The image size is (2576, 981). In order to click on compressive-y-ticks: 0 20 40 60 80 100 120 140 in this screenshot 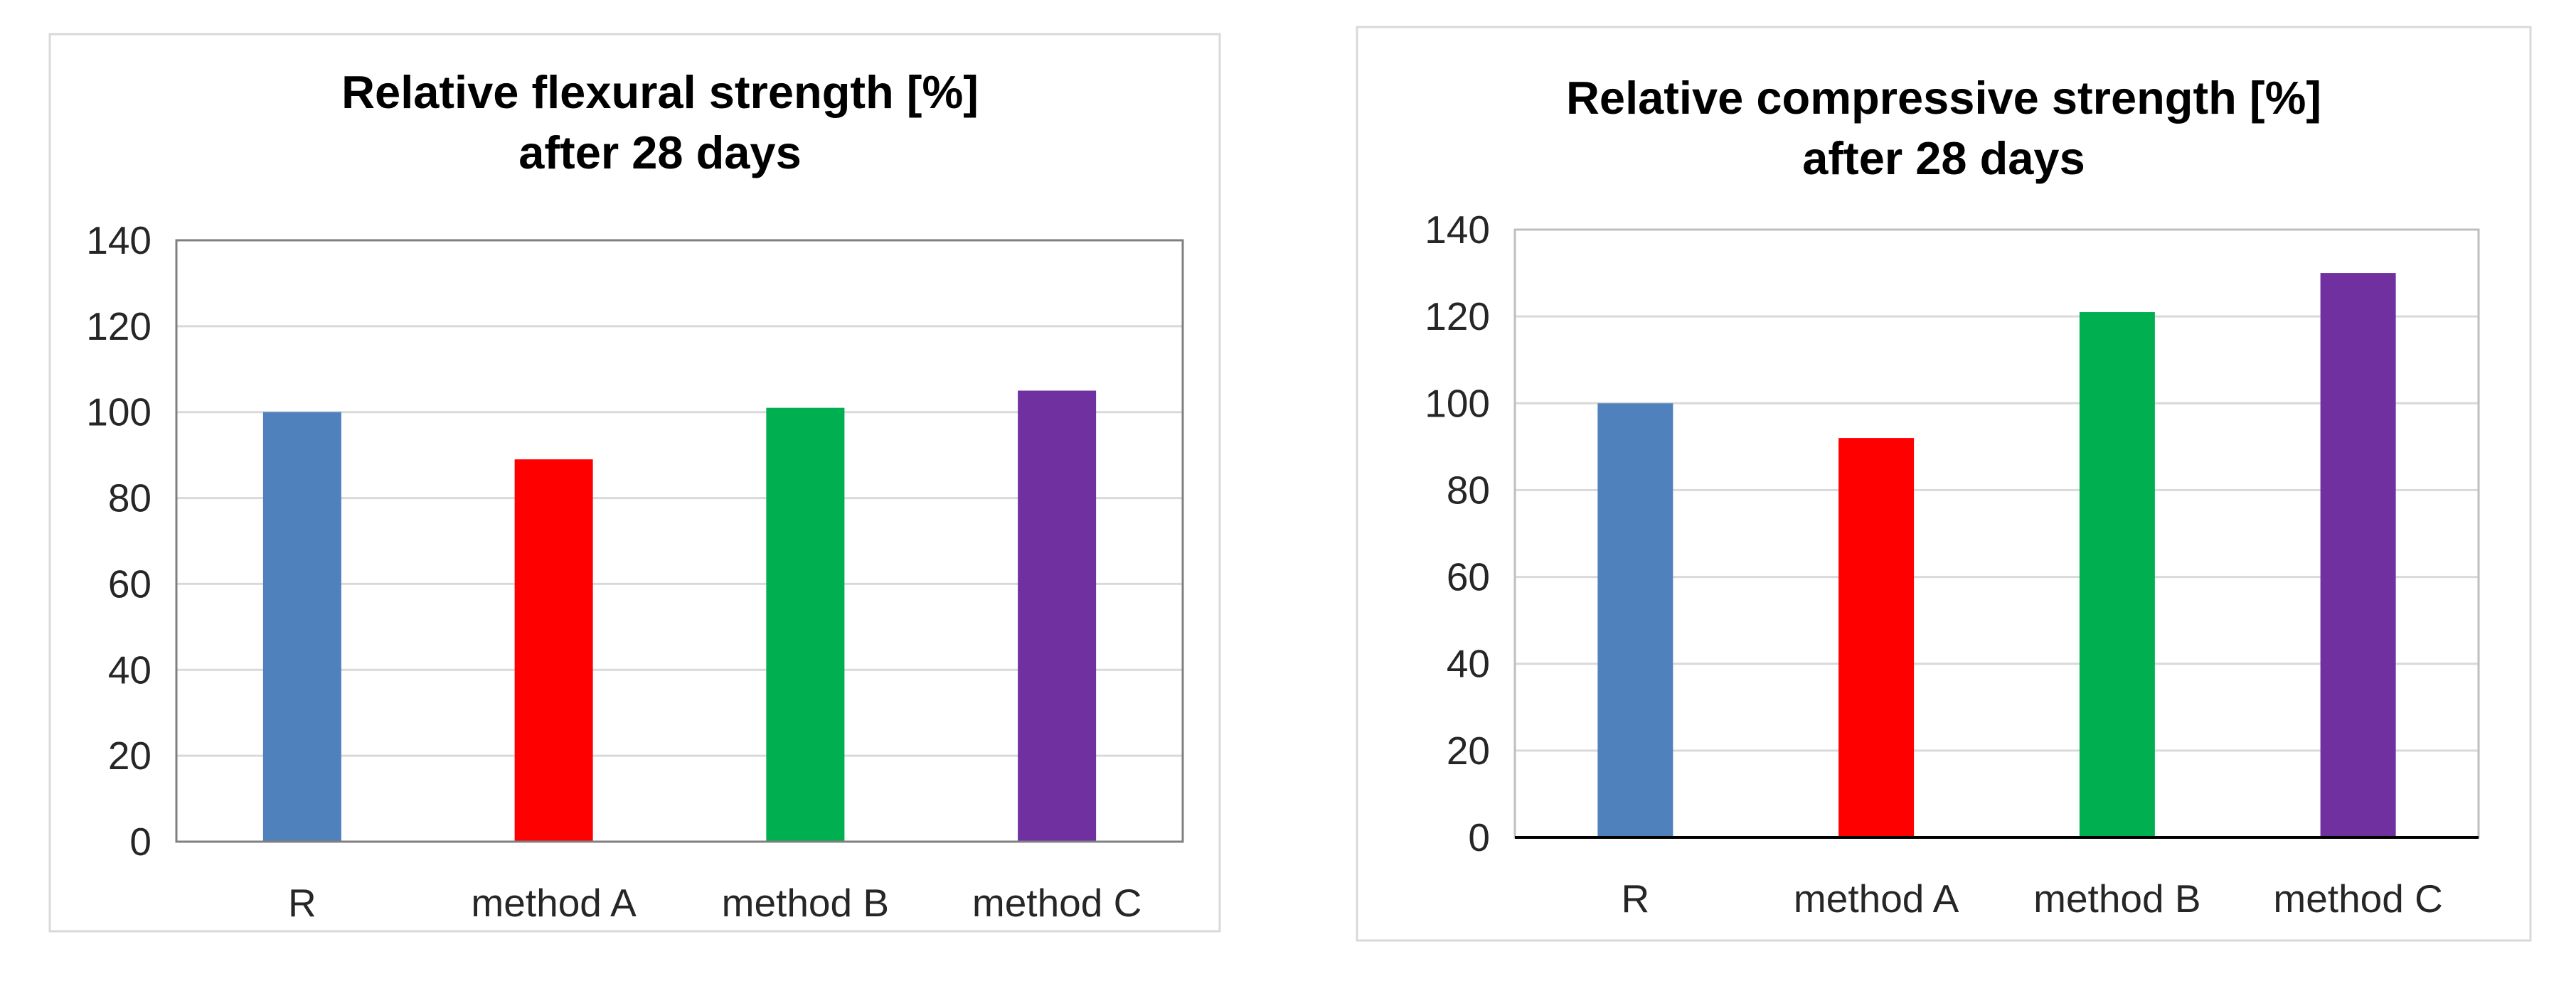, I will do `click(1457, 533)`.